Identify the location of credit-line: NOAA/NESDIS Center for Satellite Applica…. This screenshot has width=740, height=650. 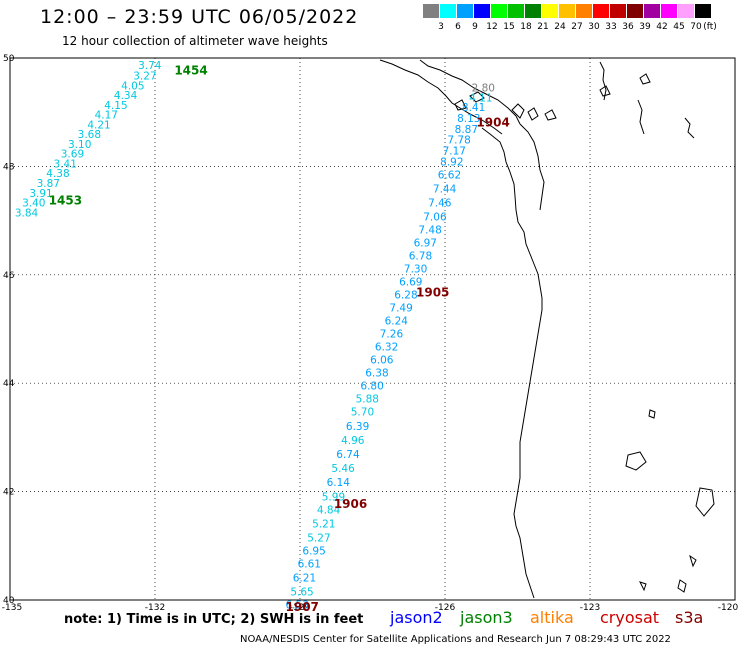
(455, 639).